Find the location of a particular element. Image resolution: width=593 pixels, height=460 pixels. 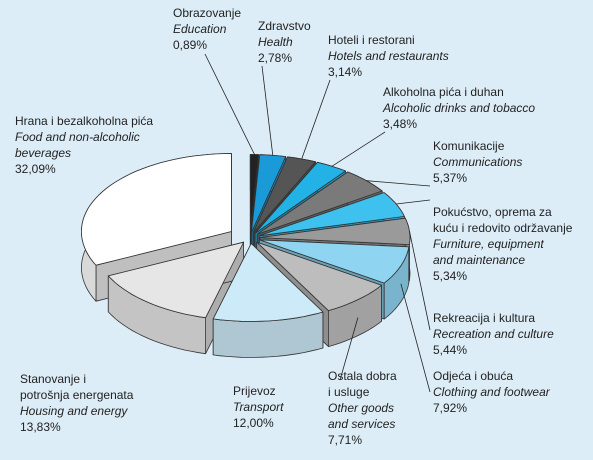

label-name: Rekreacija i kultura is located at coordinates (484, 318).